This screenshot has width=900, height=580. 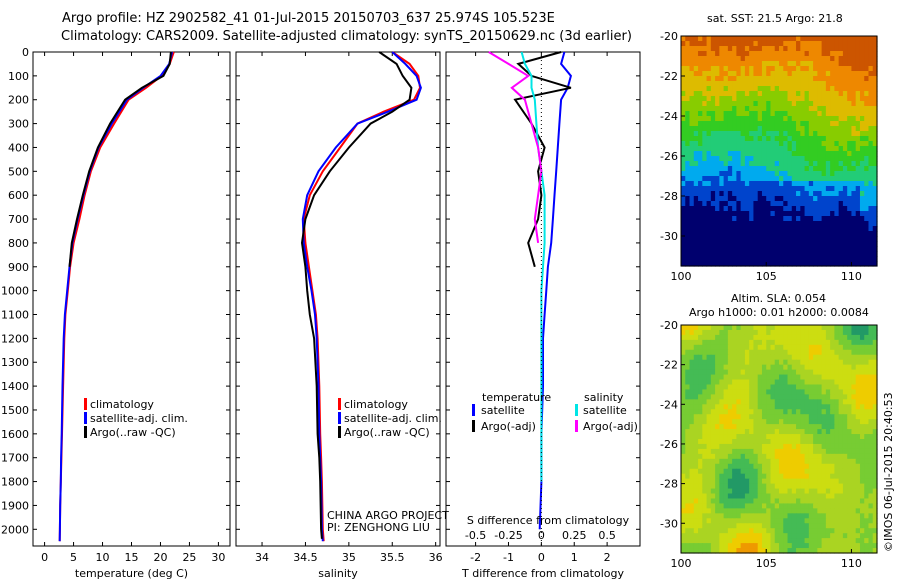 I want to click on x-tick-label: 0, so click(x=541, y=557).